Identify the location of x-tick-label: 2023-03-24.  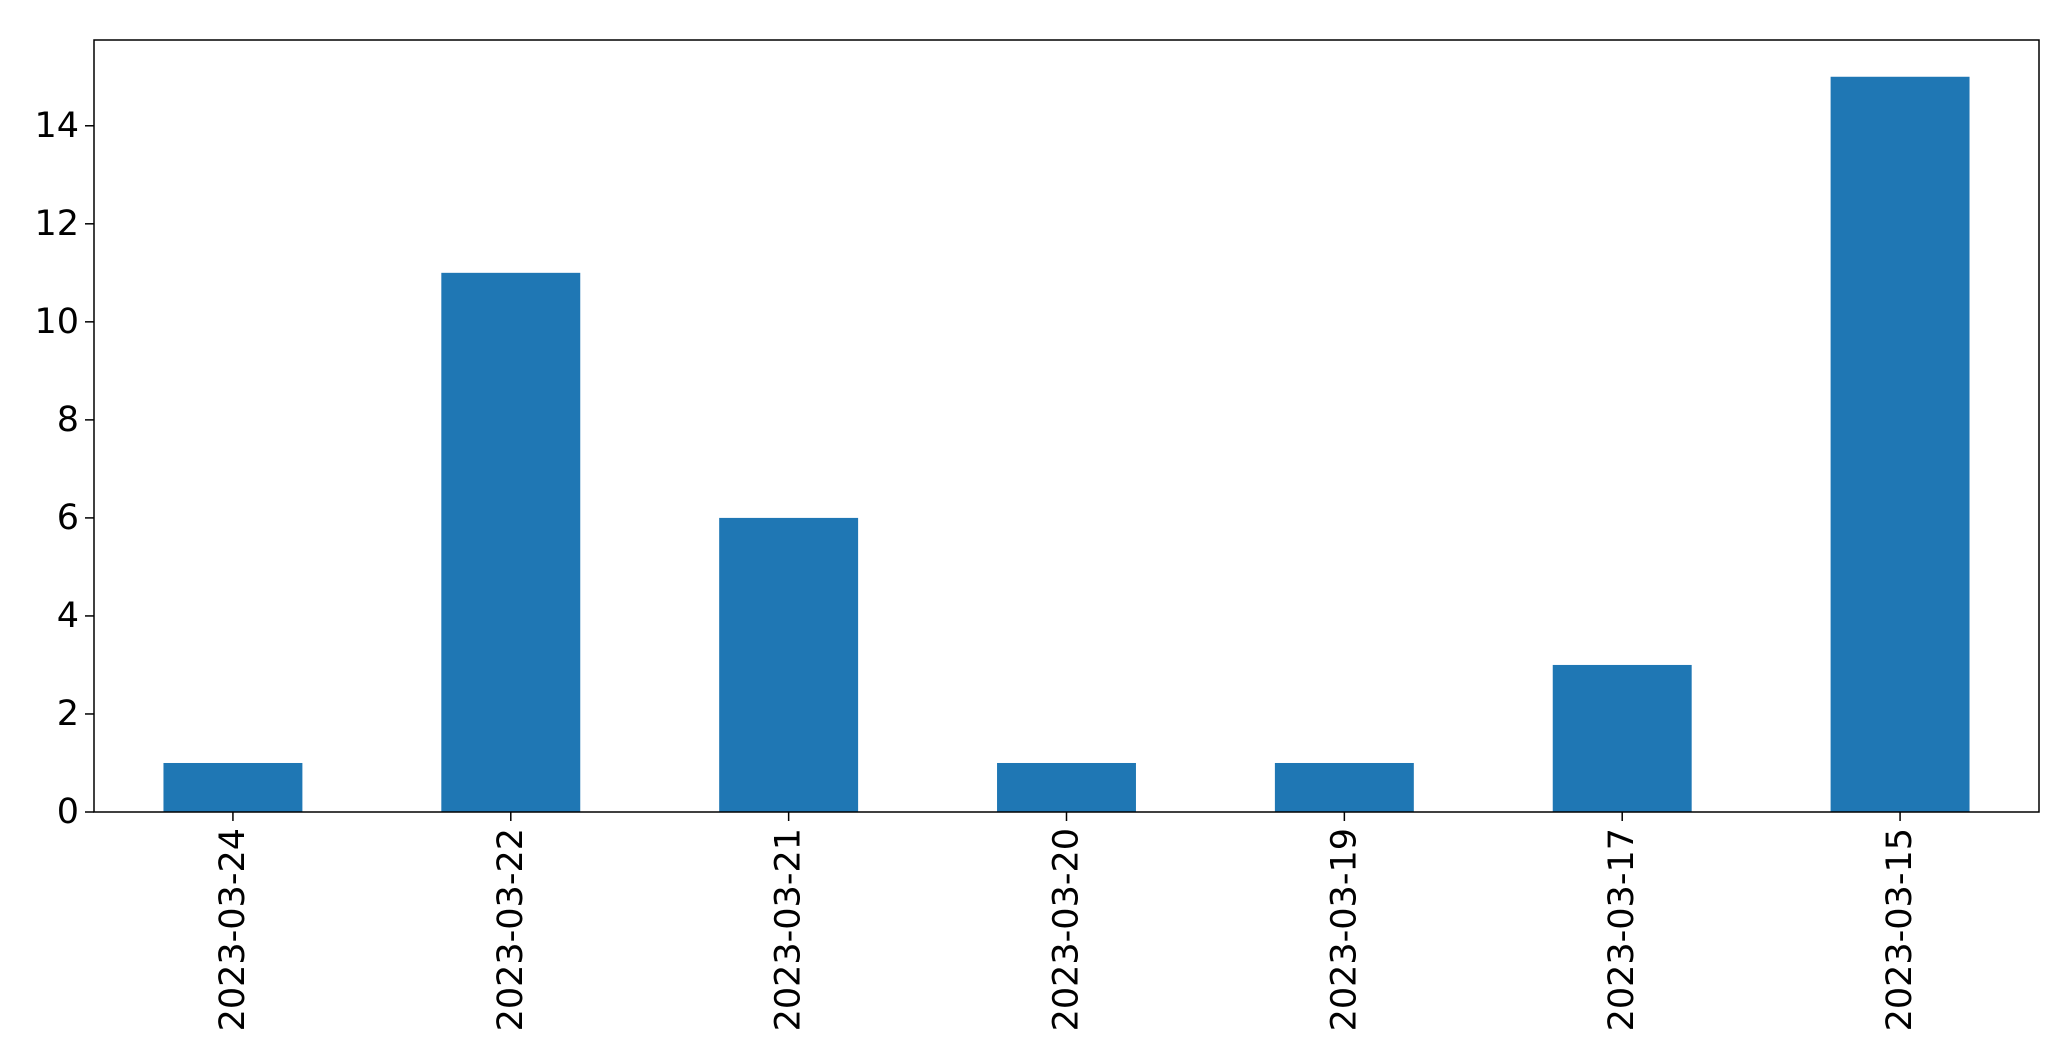
(233, 929).